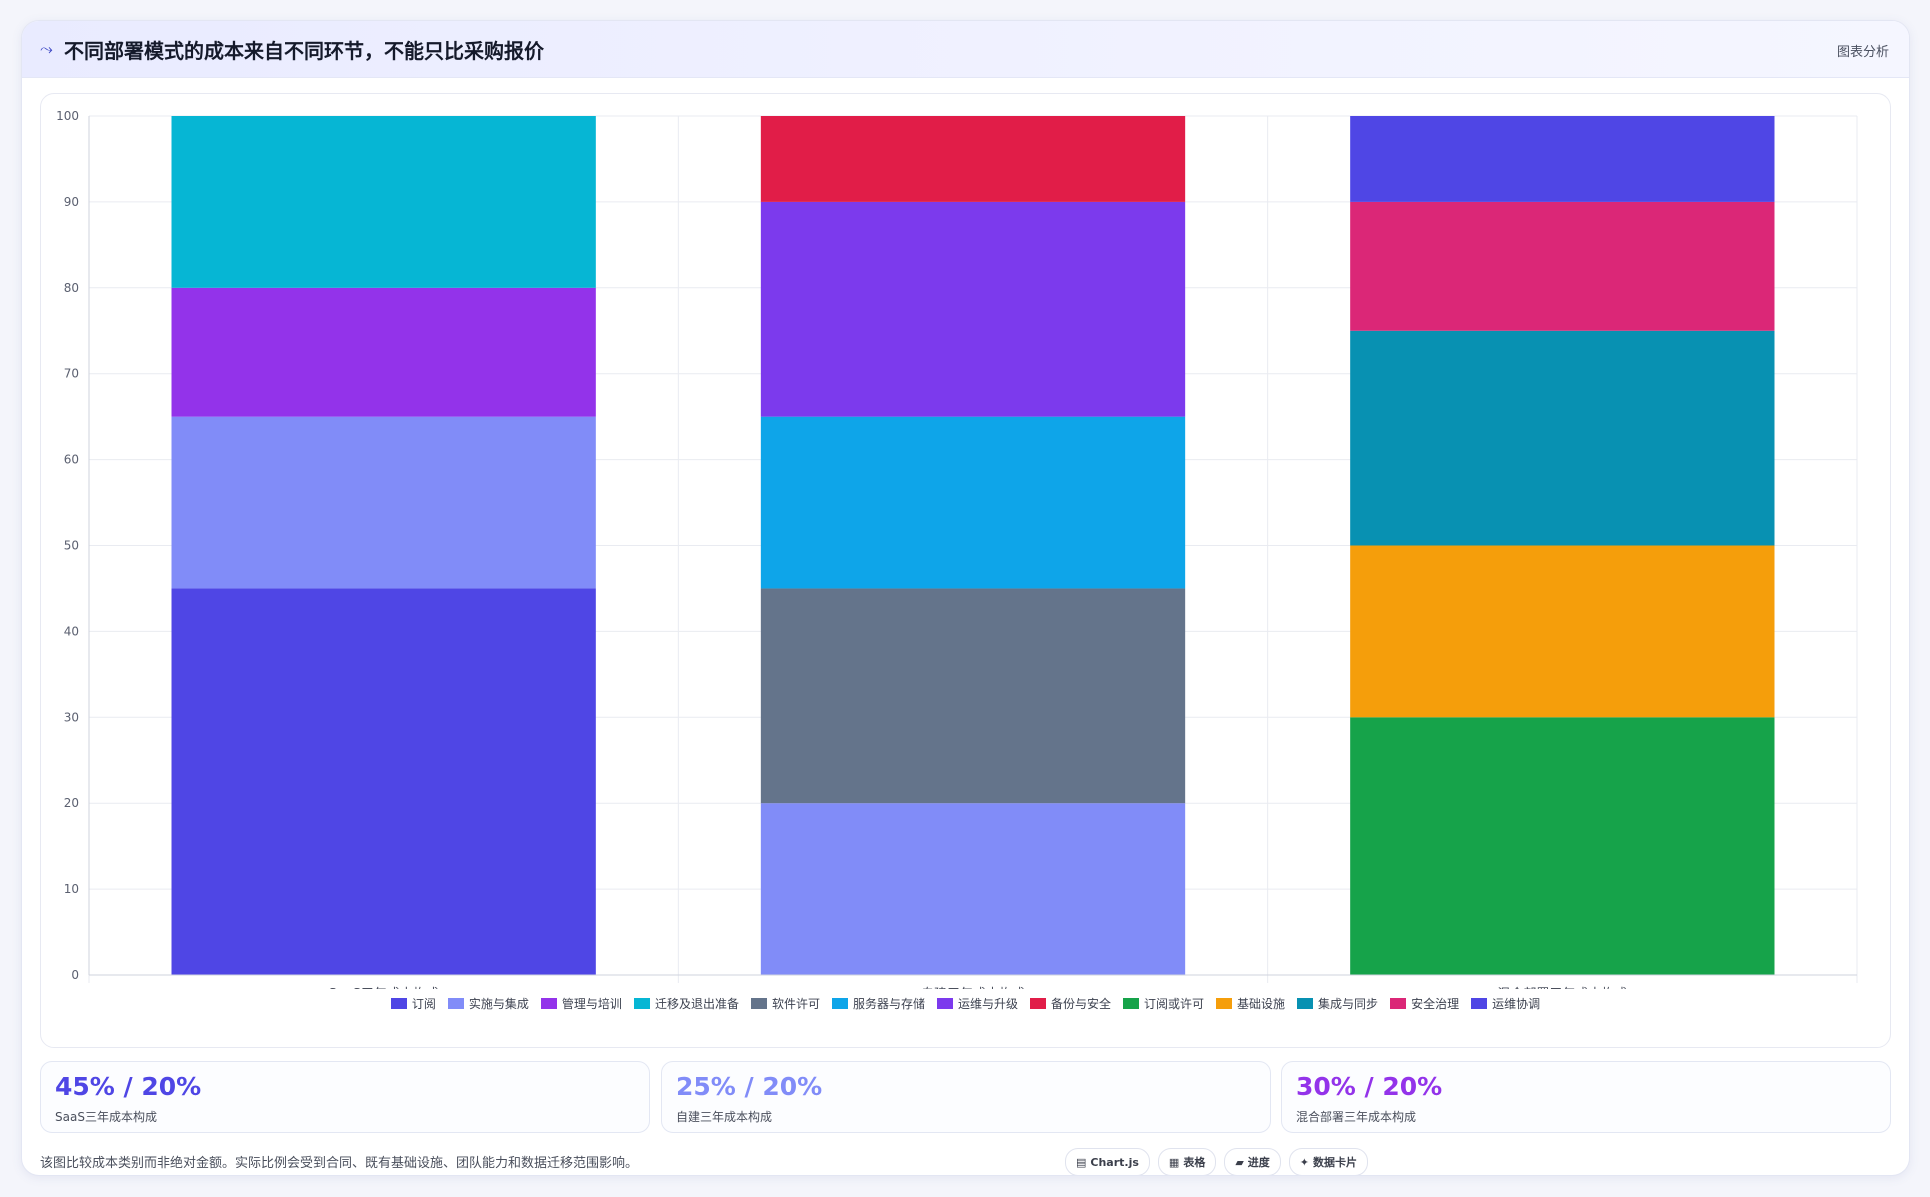  What do you see at coordinates (1194, 1162) in the screenshot?
I see `pill-label: 表格` at bounding box center [1194, 1162].